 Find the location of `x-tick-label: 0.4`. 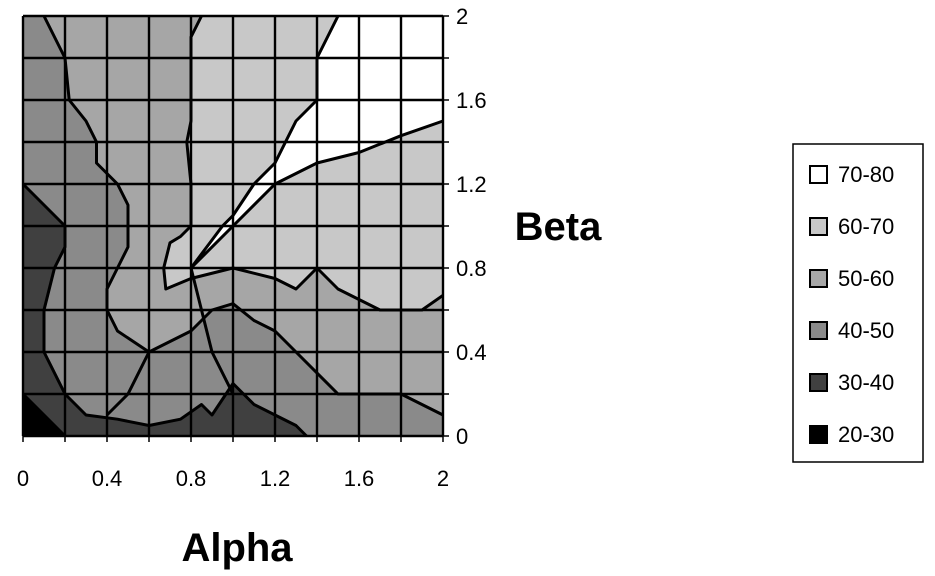

x-tick-label: 0.4 is located at coordinates (107, 478).